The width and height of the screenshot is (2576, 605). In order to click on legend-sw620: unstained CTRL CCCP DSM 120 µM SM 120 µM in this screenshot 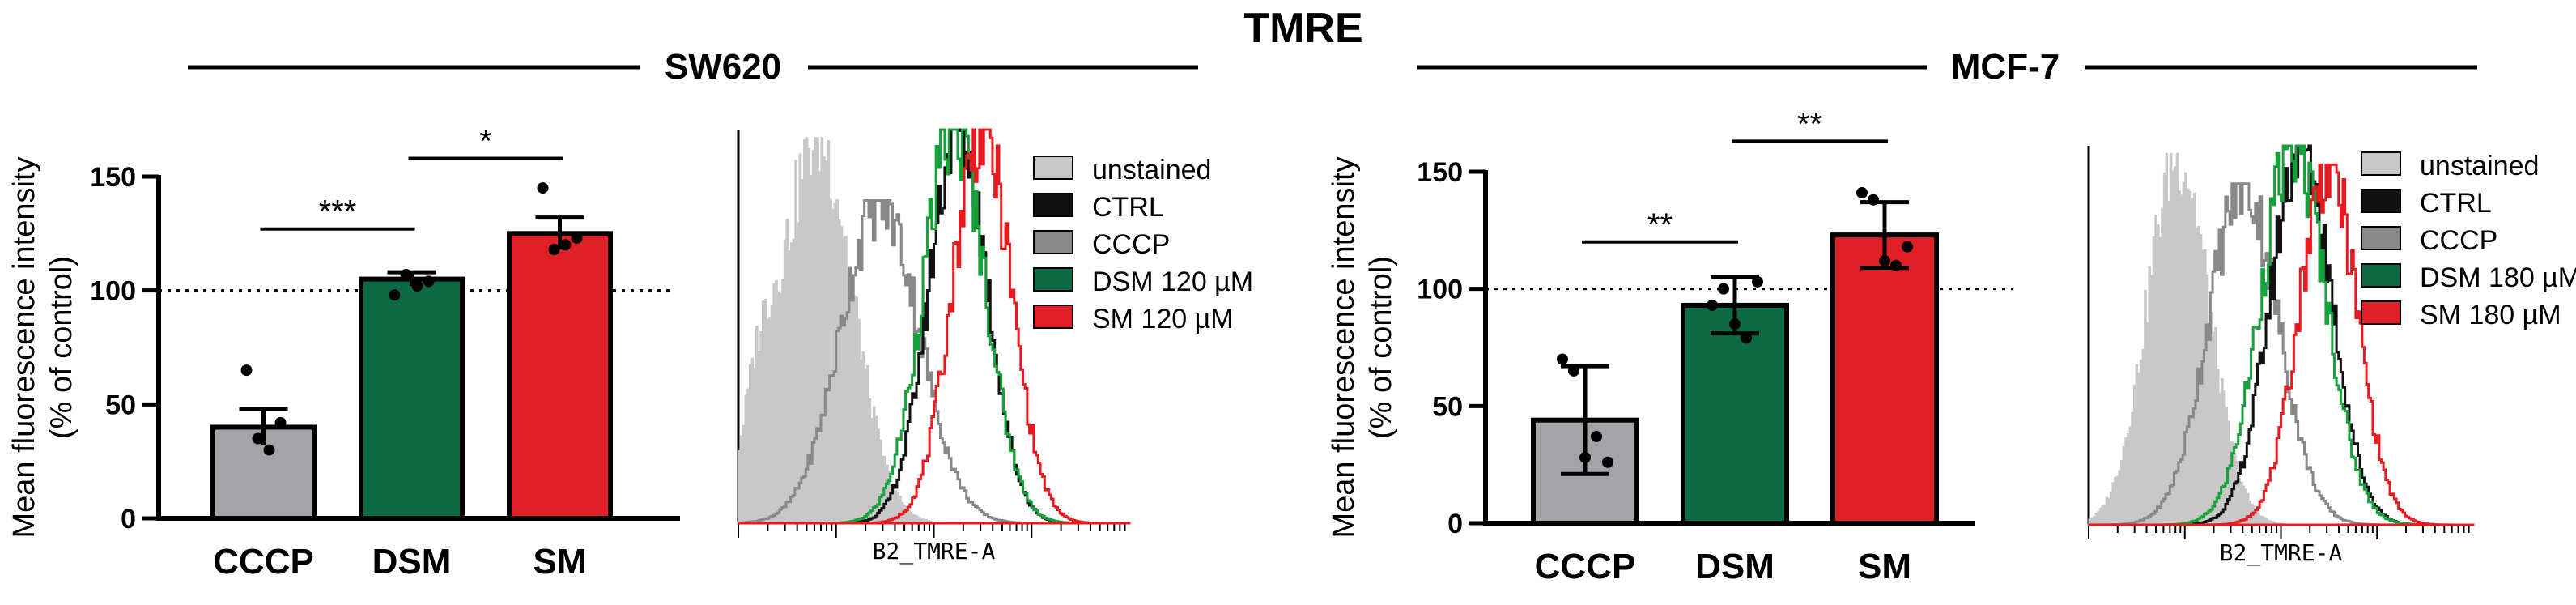, I will do `click(1143, 244)`.